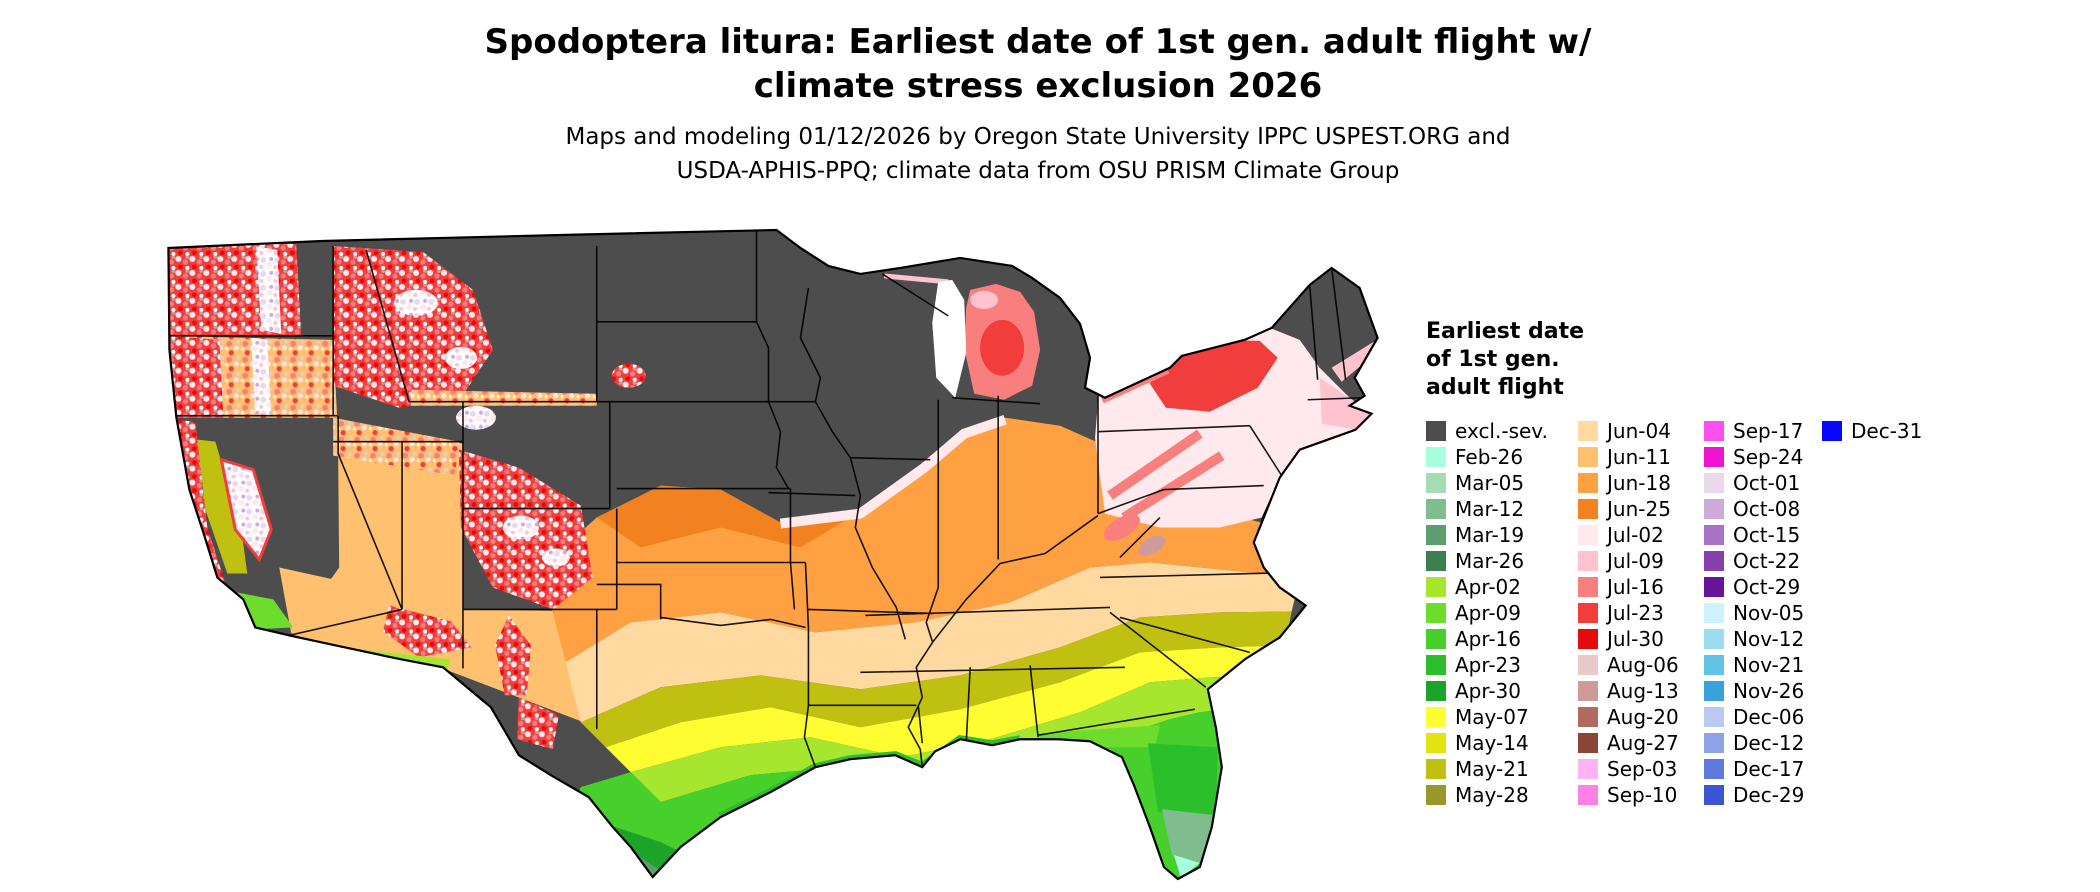 The width and height of the screenshot is (2100, 892). I want to click on legend-label: May-21, so click(1492, 769).